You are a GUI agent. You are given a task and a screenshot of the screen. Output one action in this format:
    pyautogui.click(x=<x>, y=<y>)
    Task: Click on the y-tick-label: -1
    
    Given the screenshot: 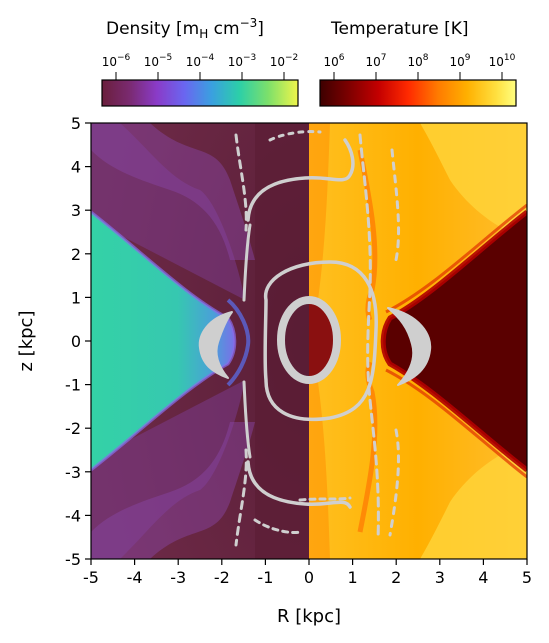 What is the action you would take?
    pyautogui.click(x=73, y=385)
    